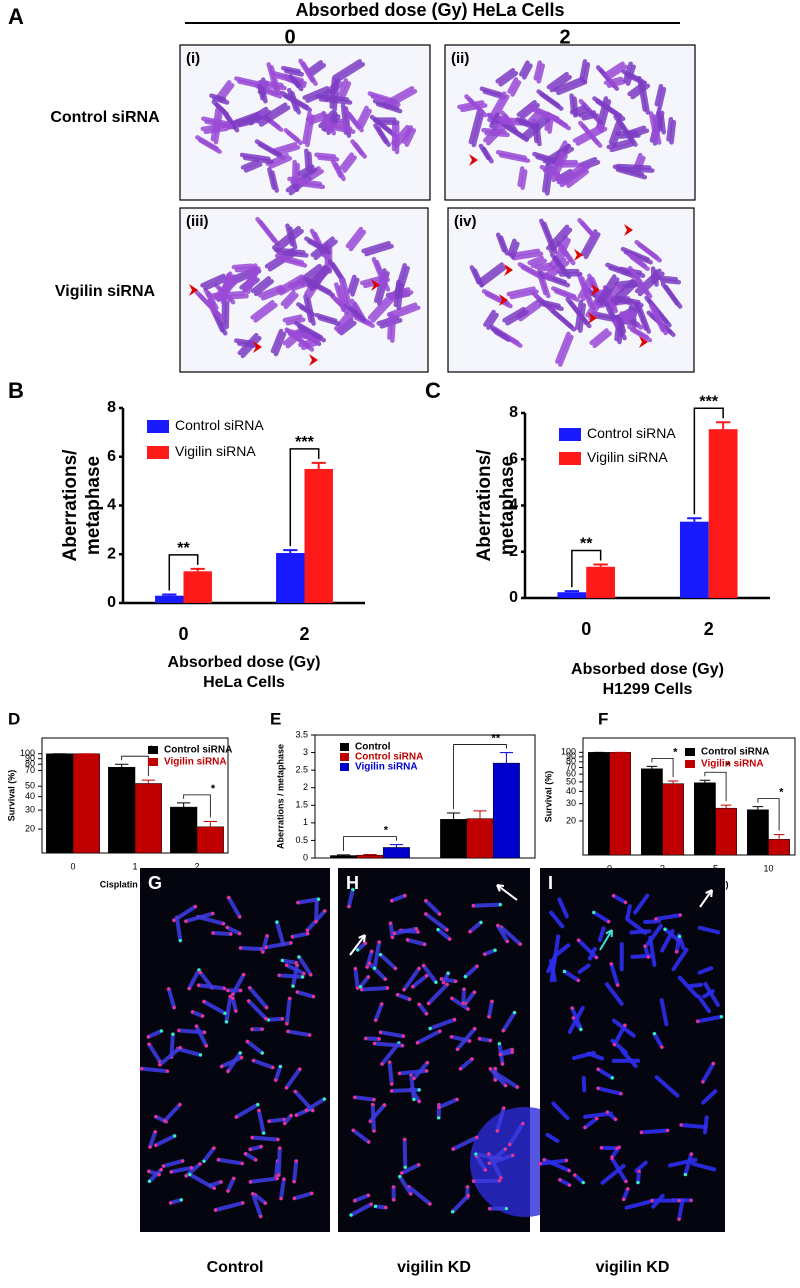 This screenshot has height=1288, width=800. I want to click on y-tick-label: 1, so click(305, 822).